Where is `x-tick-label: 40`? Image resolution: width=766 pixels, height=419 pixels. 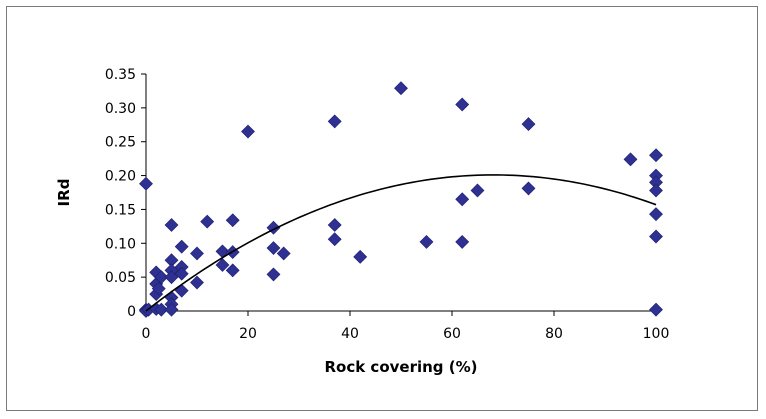 x-tick-label: 40 is located at coordinates (350, 334).